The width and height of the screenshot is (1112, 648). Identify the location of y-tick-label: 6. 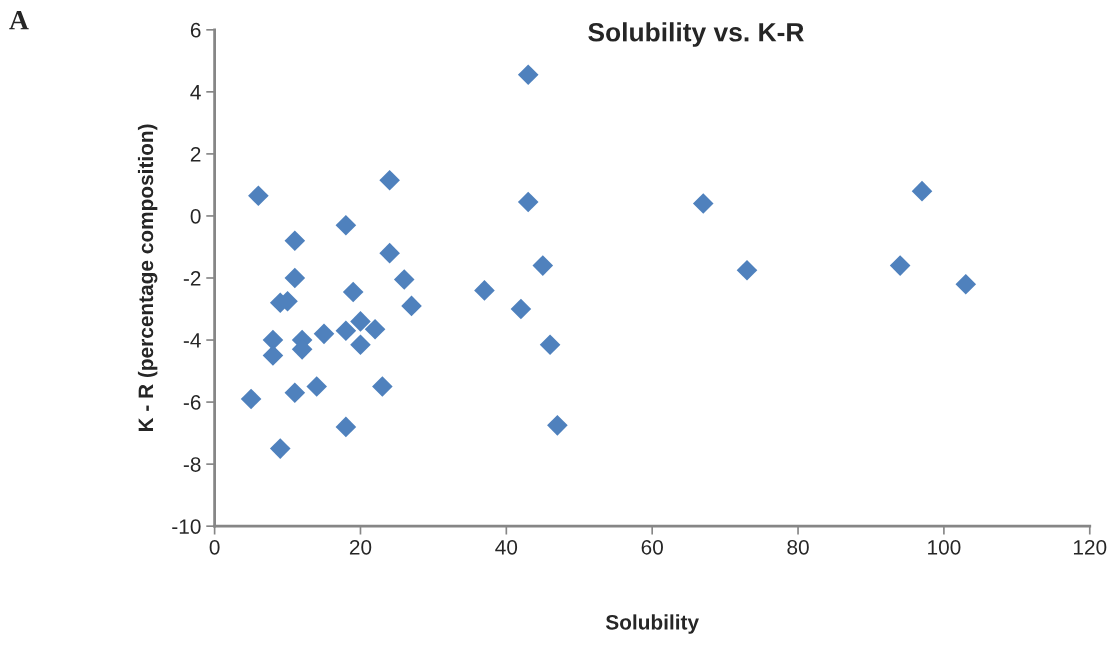
(195, 30).